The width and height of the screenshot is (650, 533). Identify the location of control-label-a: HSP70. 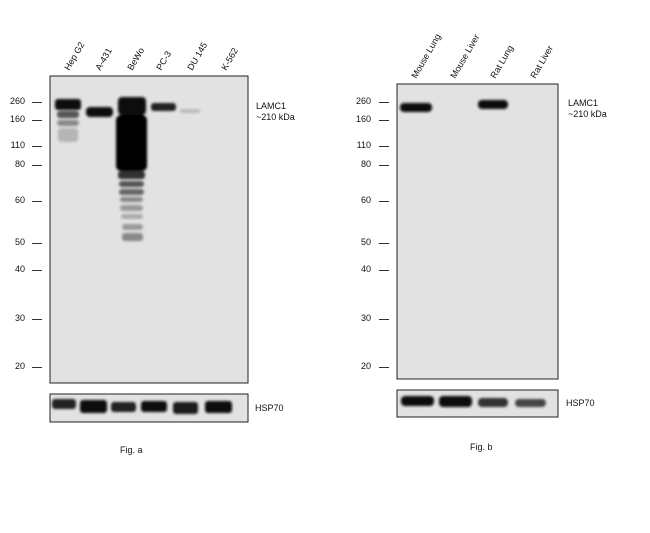
(269, 408).